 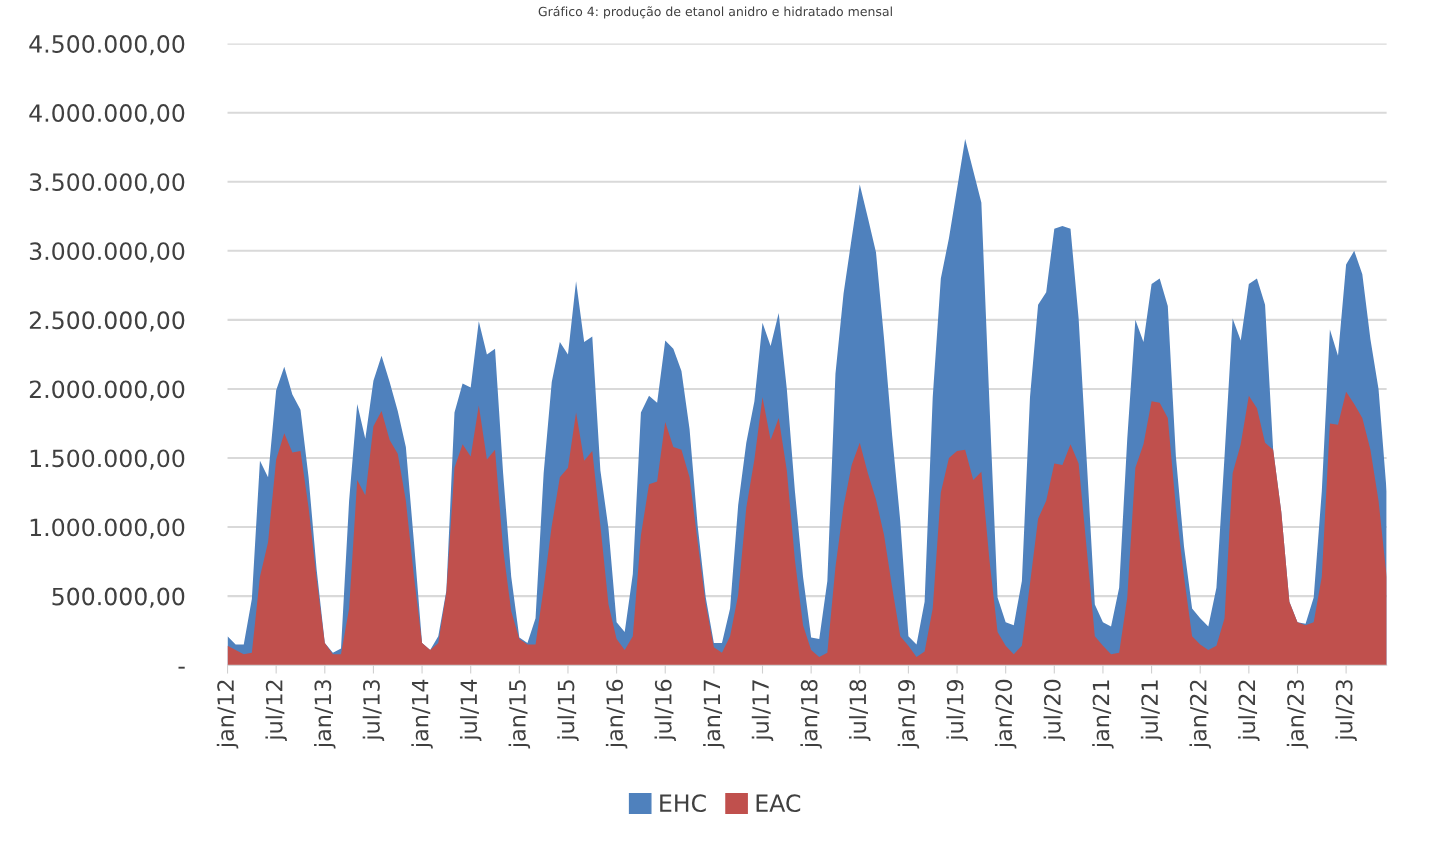 What do you see at coordinates (107, 459) in the screenshot?
I see `y-tick-label: 1.500.000,00` at bounding box center [107, 459].